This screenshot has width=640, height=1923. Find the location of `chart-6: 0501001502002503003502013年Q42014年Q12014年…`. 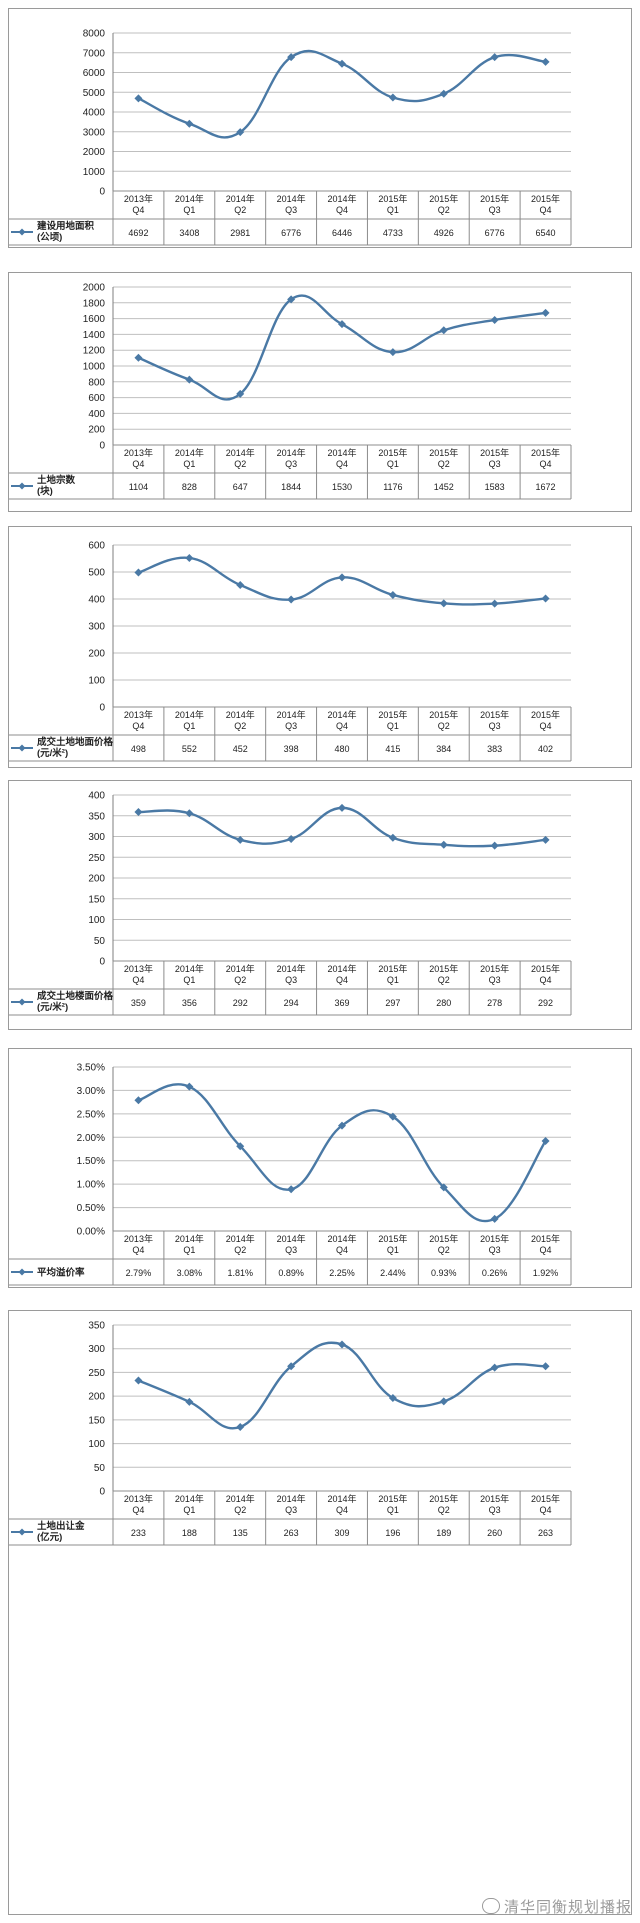

chart-6: 0501001502002503003502013年Q42014年Q12014年… is located at coordinates (290, 1433).